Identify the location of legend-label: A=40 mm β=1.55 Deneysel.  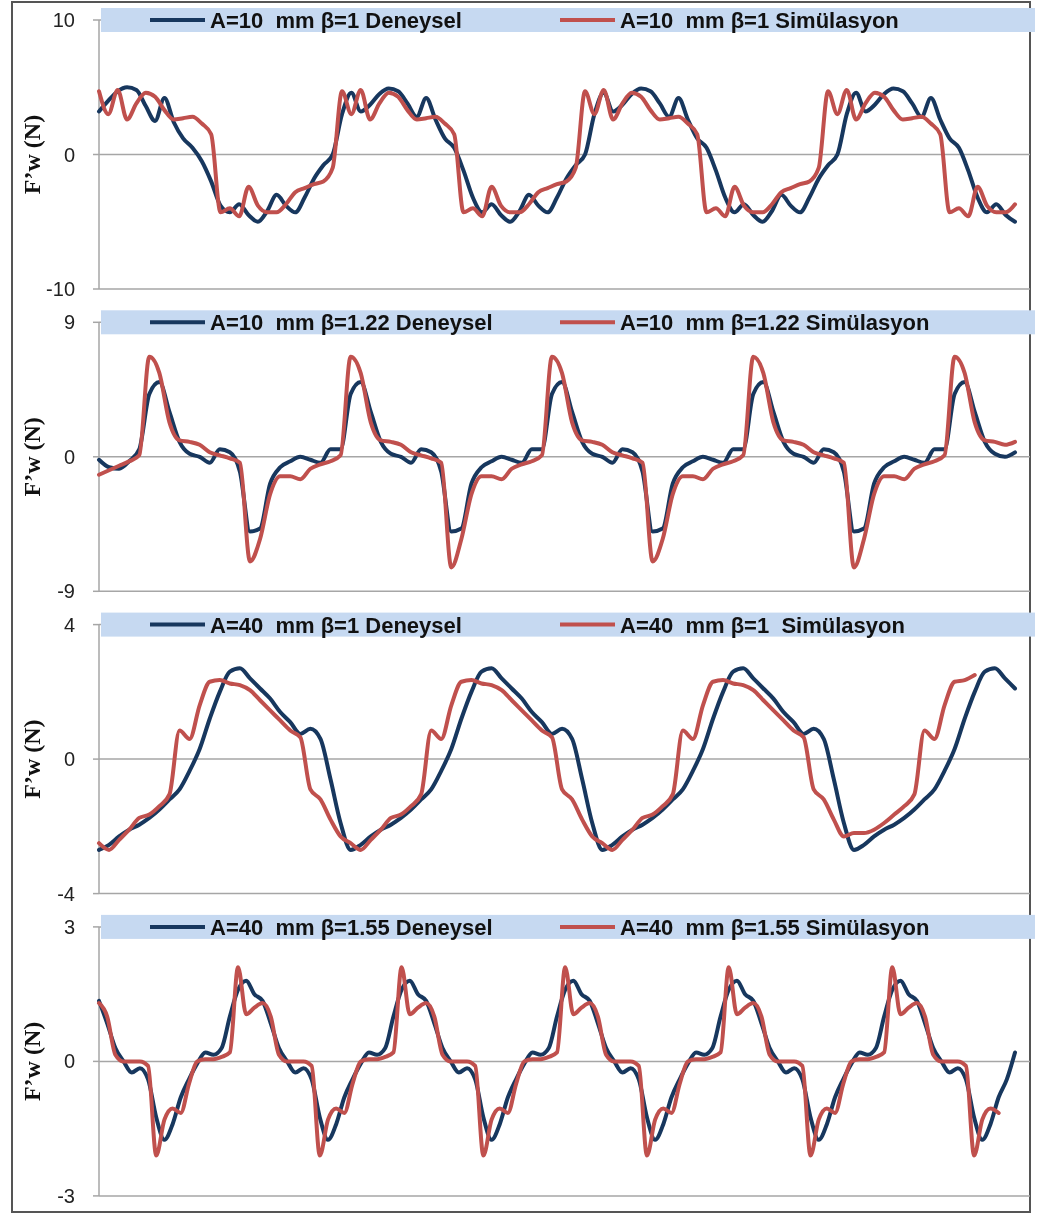
(351, 927).